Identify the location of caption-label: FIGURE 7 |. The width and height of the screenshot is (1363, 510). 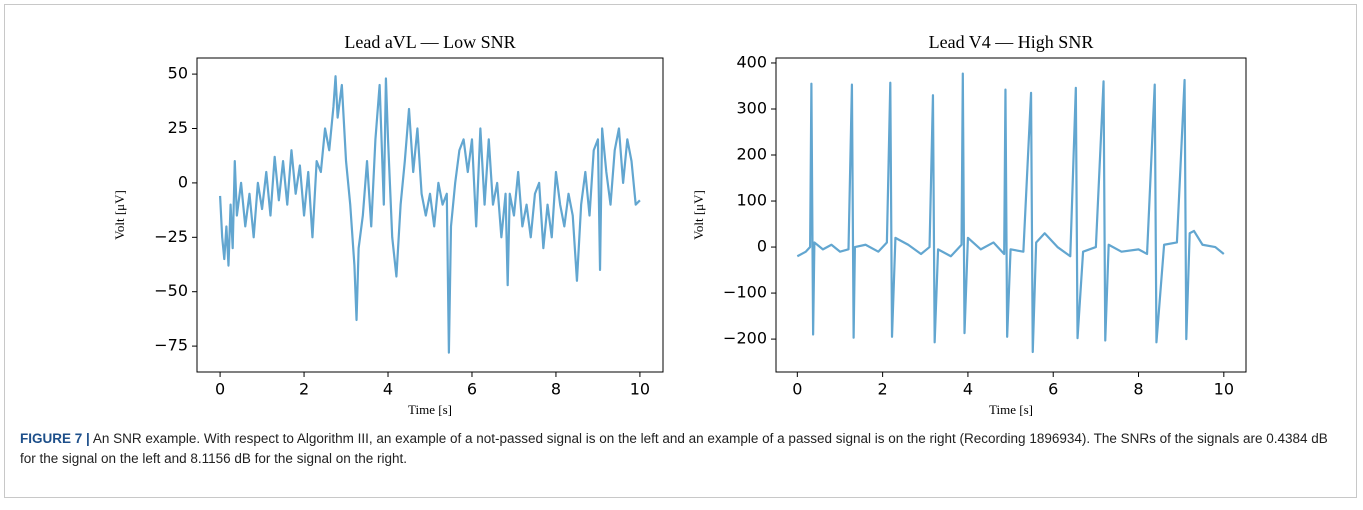
(55, 438).